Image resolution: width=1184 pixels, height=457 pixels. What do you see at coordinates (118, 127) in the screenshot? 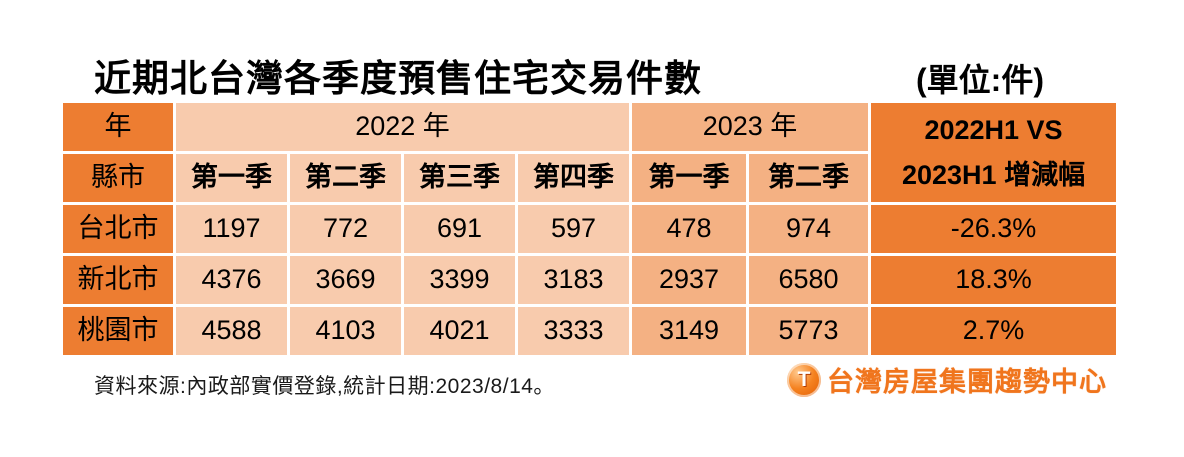
I see `corner-cell-year: 年` at bounding box center [118, 127].